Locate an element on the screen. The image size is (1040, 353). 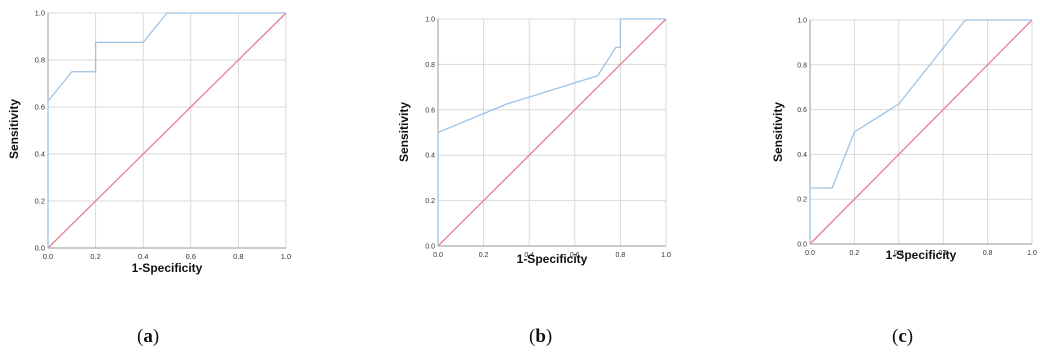
caption-b: (b) is located at coordinates (541, 336).